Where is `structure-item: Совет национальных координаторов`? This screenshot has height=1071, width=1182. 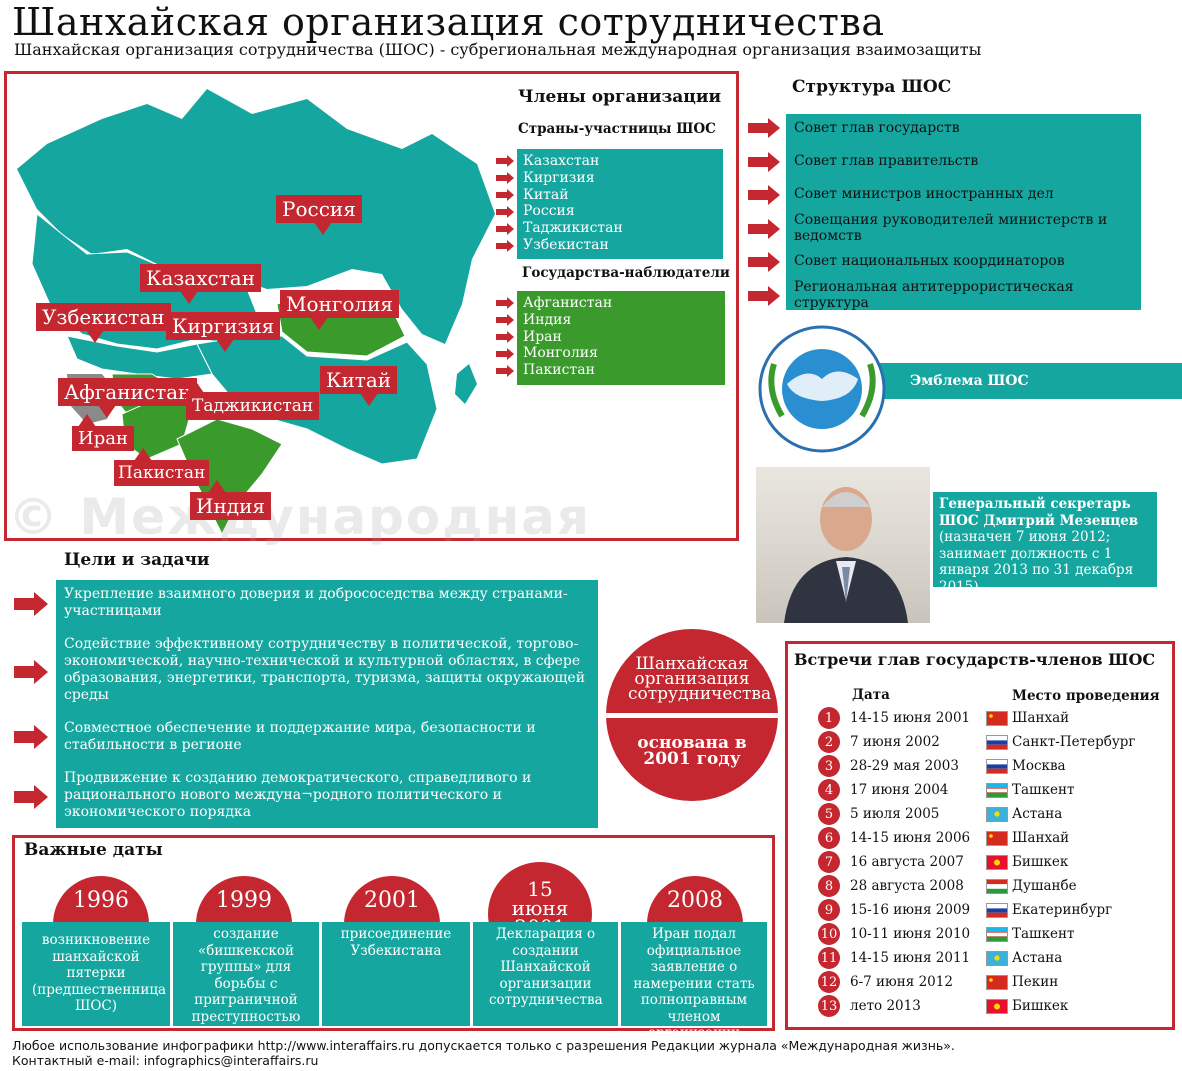 structure-item: Совет национальных координаторов is located at coordinates (929, 261).